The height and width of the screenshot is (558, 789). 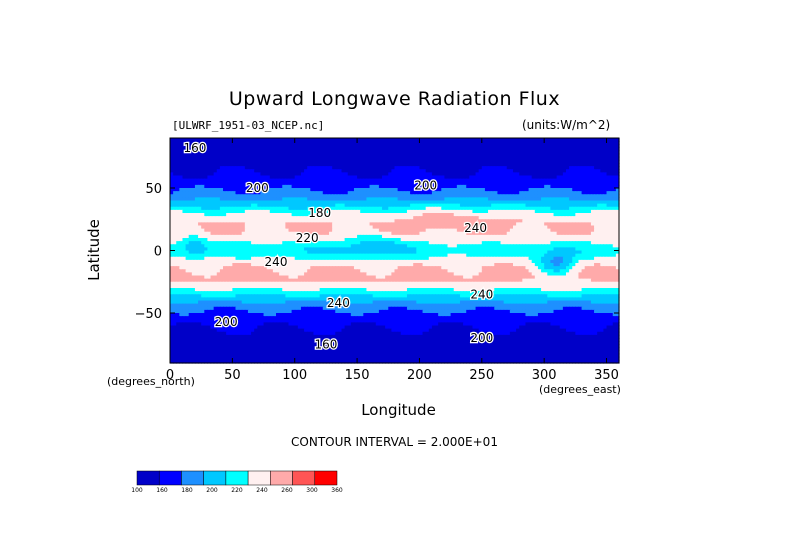 I want to click on contour-label-8: 240, so click(x=481, y=294).